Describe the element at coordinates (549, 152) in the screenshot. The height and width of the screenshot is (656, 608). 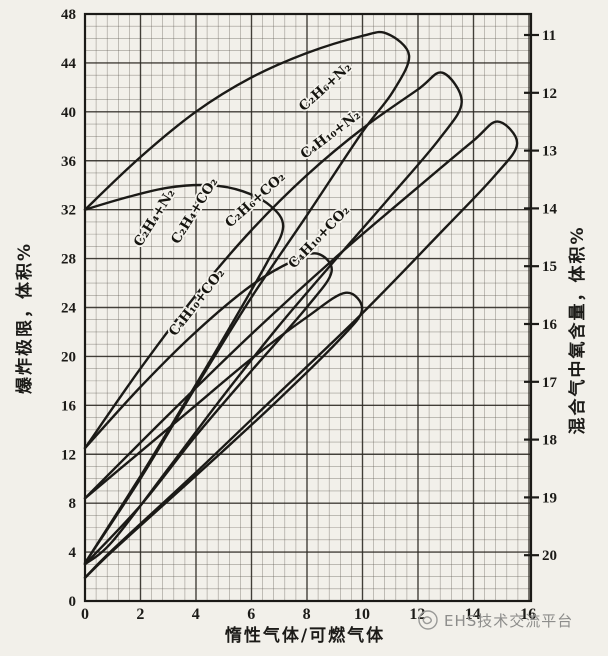
I see `right-tick-13: 13` at that location.